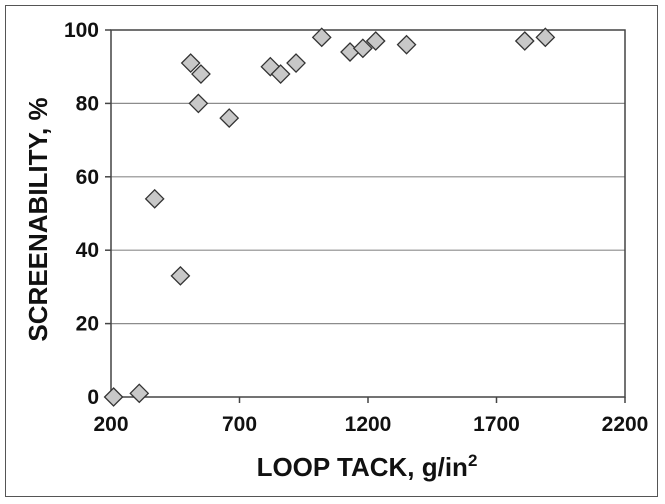 This screenshot has width=665, height=504. What do you see at coordinates (368, 424) in the screenshot?
I see `x-tick-label: 1200` at bounding box center [368, 424].